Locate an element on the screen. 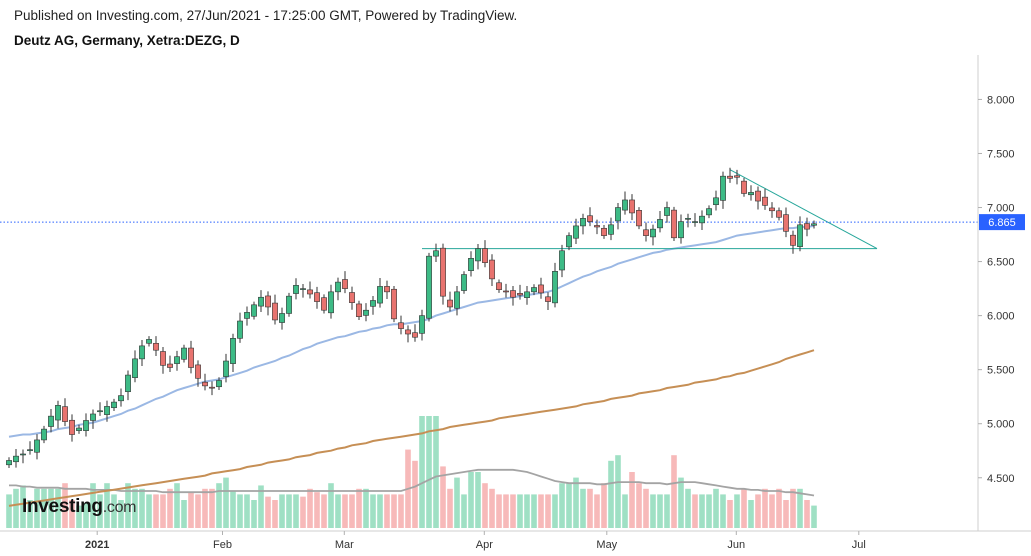 This screenshot has width=1031, height=556. logo-suffix: .com is located at coordinates (119, 507).